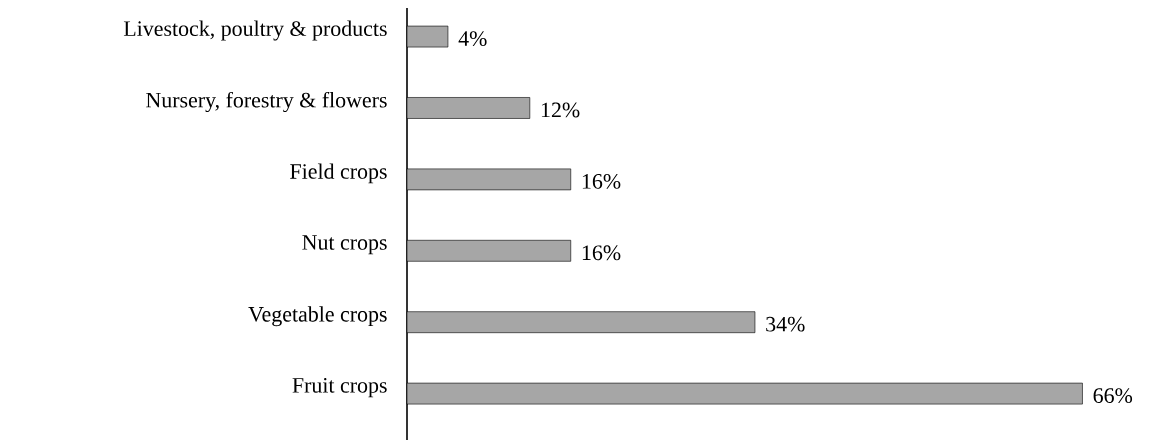 The image size is (1156, 440). I want to click on y-tick-label: Field crops, so click(338, 173).